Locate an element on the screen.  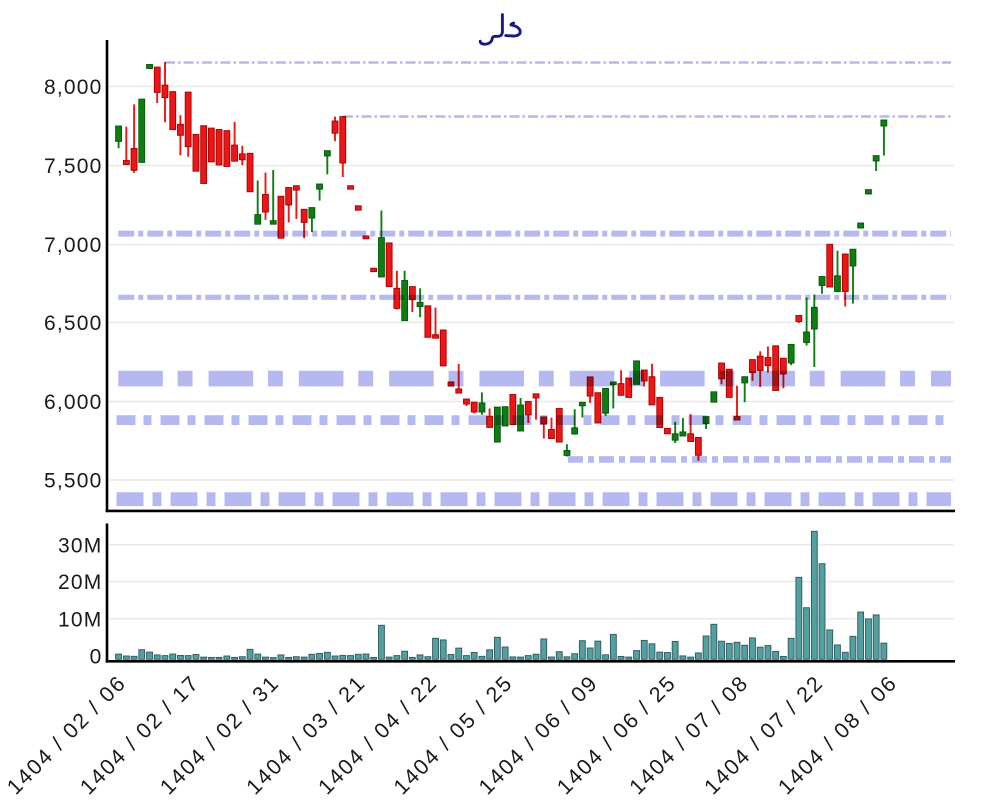
svg-text: 6,500 is located at coordinates (73, 323).